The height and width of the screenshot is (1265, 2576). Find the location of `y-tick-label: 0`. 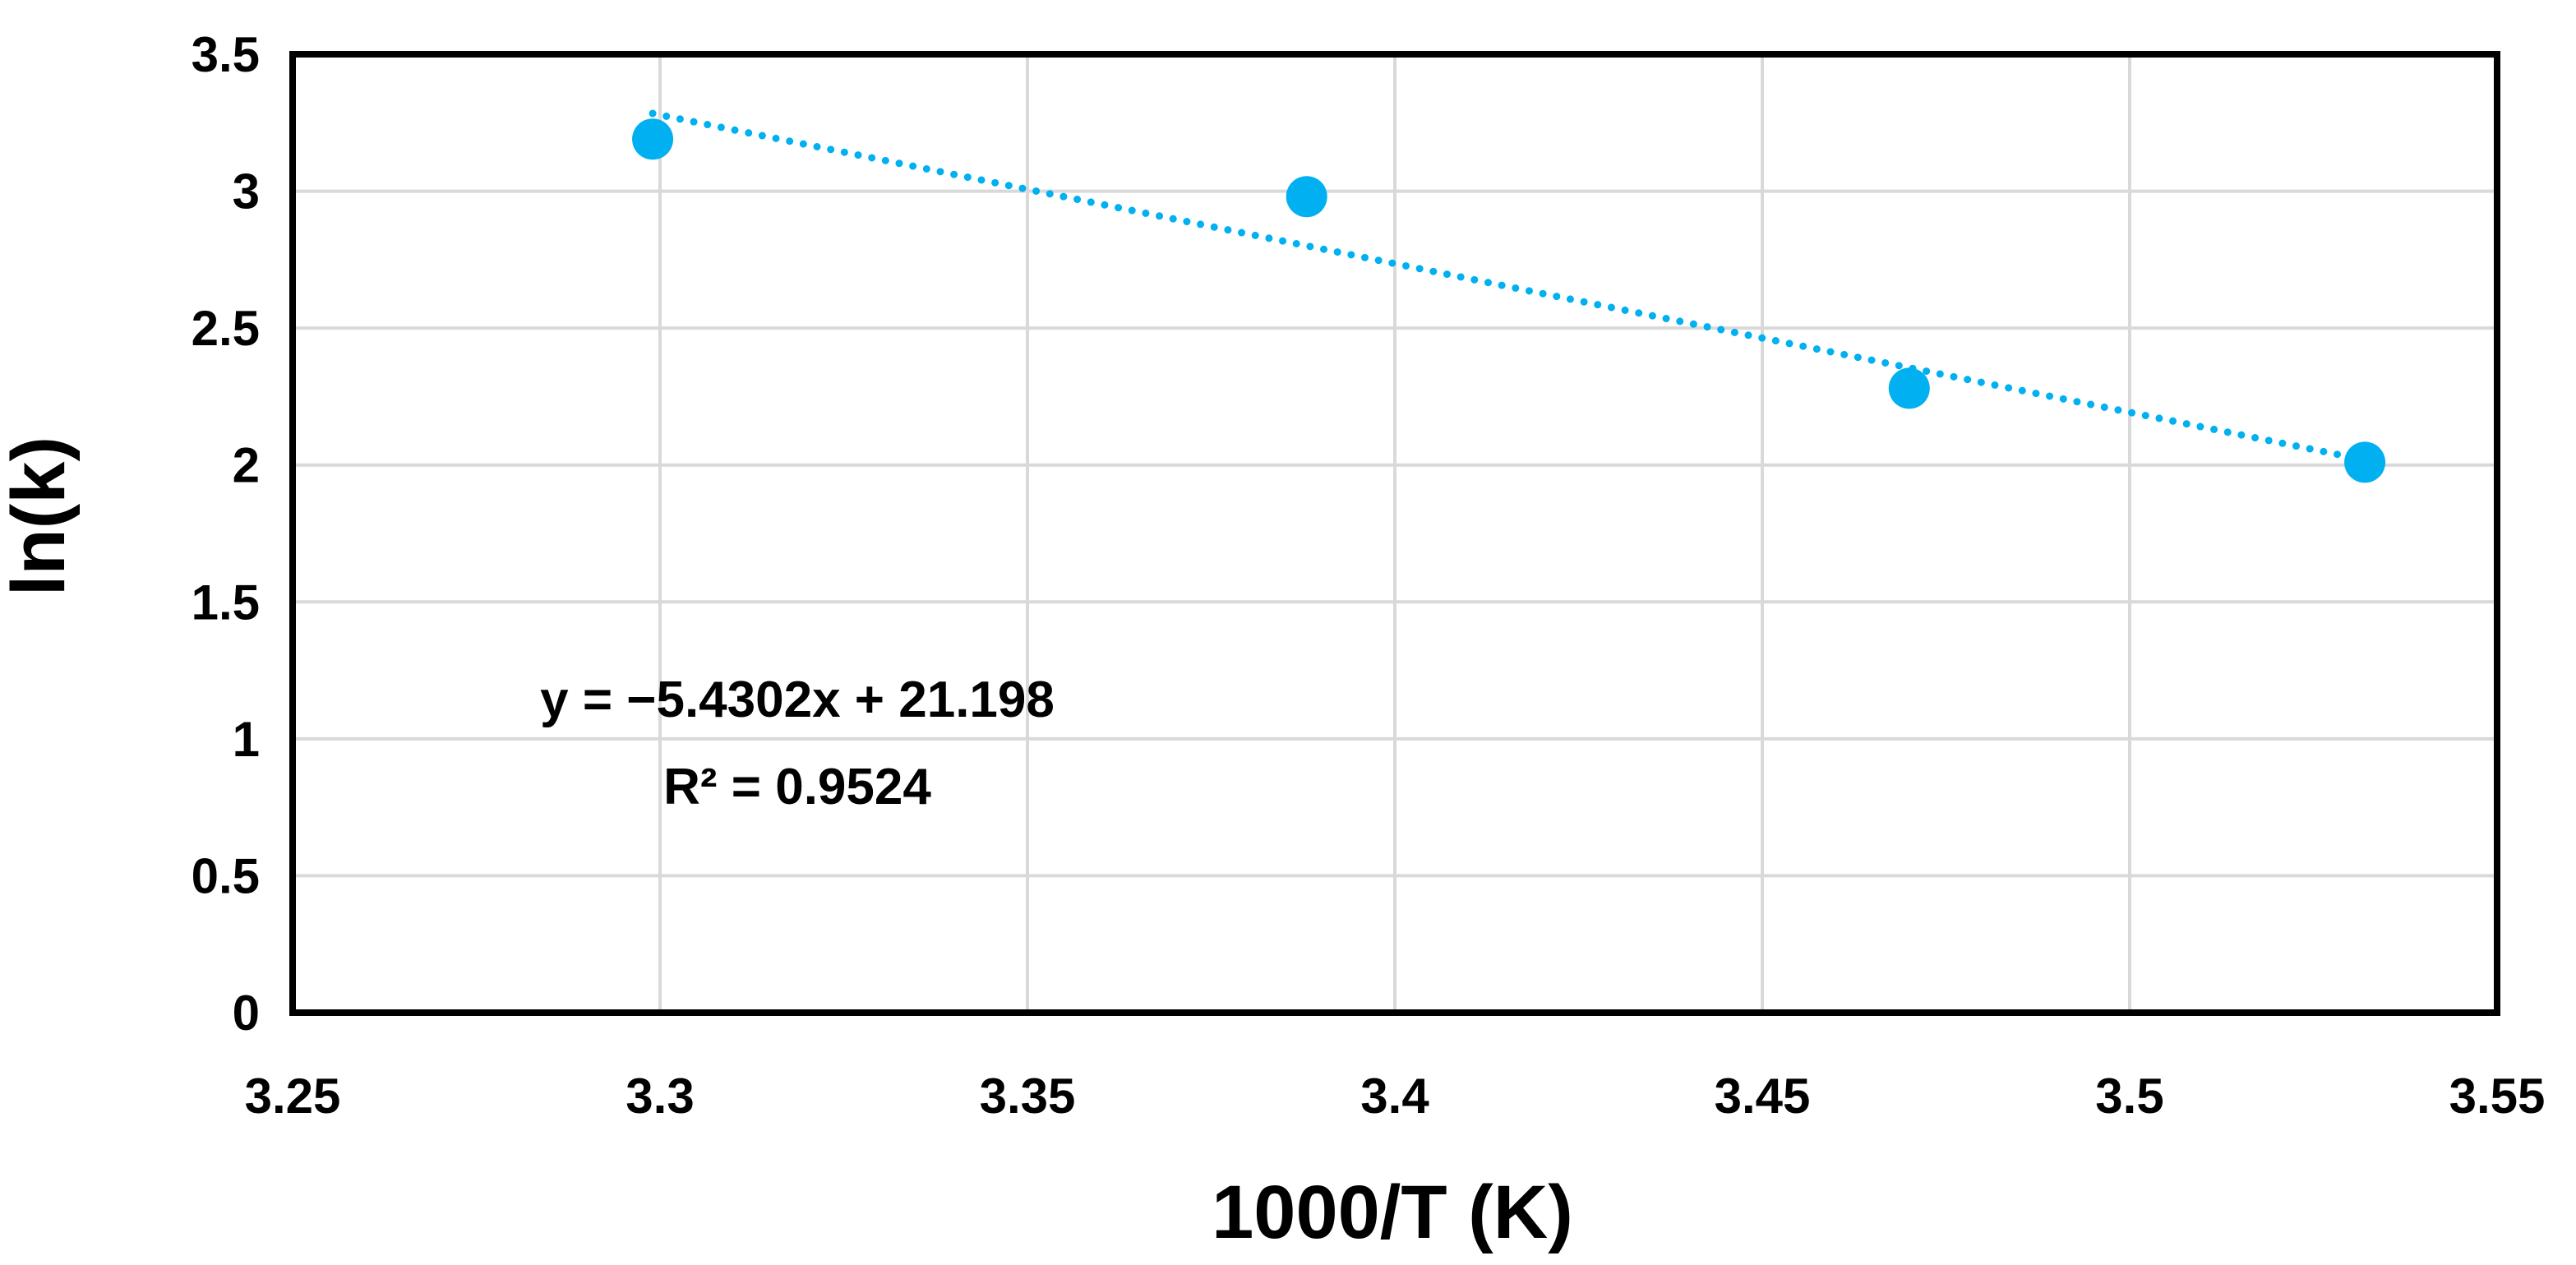

y-tick-label: 0 is located at coordinates (247, 1014).